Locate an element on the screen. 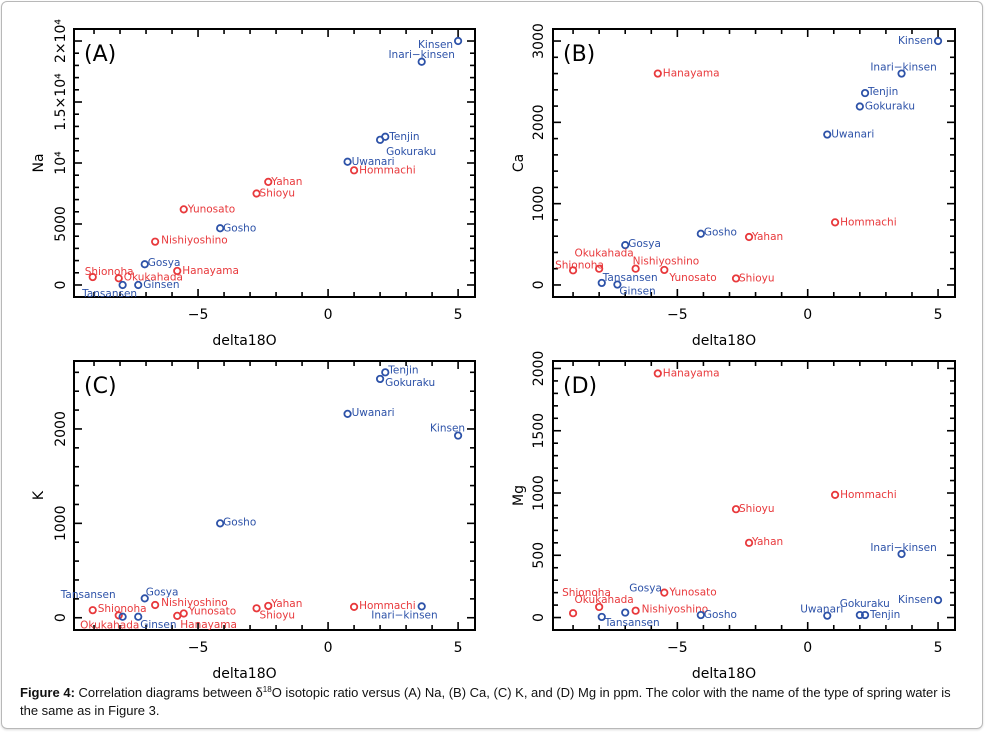 The height and width of the screenshot is (733, 986). data-point-okukahada: Okukahada is located at coordinates (148, 277).